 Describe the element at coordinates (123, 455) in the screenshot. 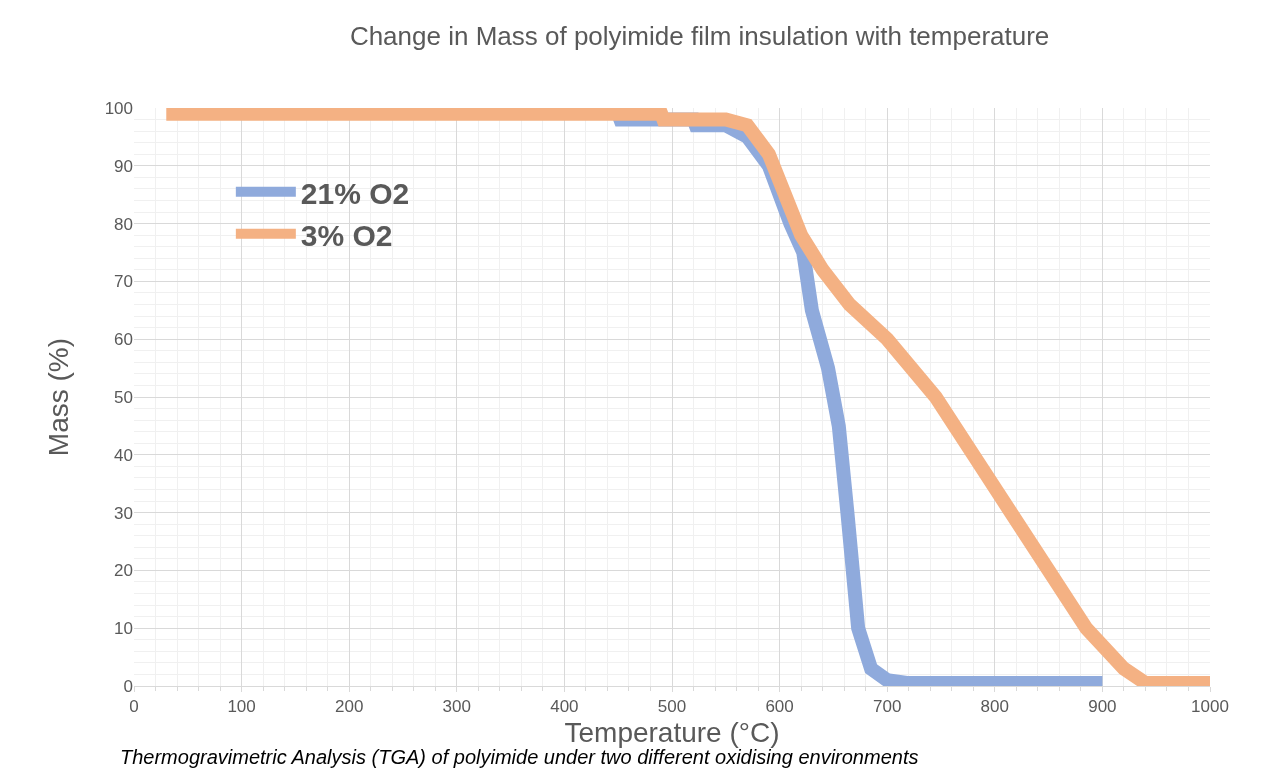

I see `y-tick-label: 40` at that location.